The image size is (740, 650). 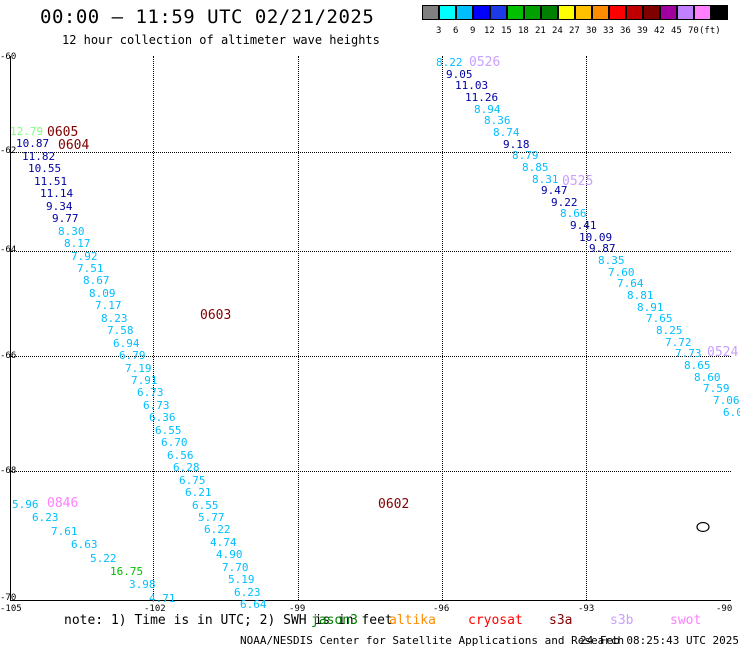 What do you see at coordinates (217, 529) in the screenshot?
I see `wave-height-value: 6.22` at bounding box center [217, 529].